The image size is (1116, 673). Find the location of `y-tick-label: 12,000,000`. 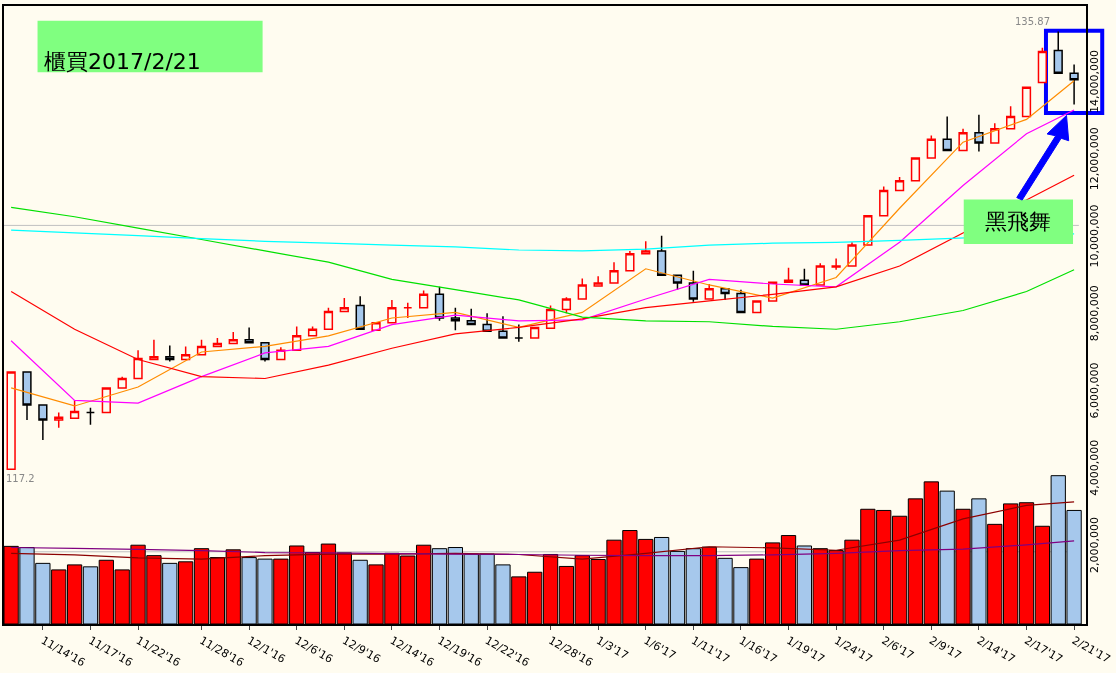

y-tick-label: 12,000,000 is located at coordinates (1094, 159).